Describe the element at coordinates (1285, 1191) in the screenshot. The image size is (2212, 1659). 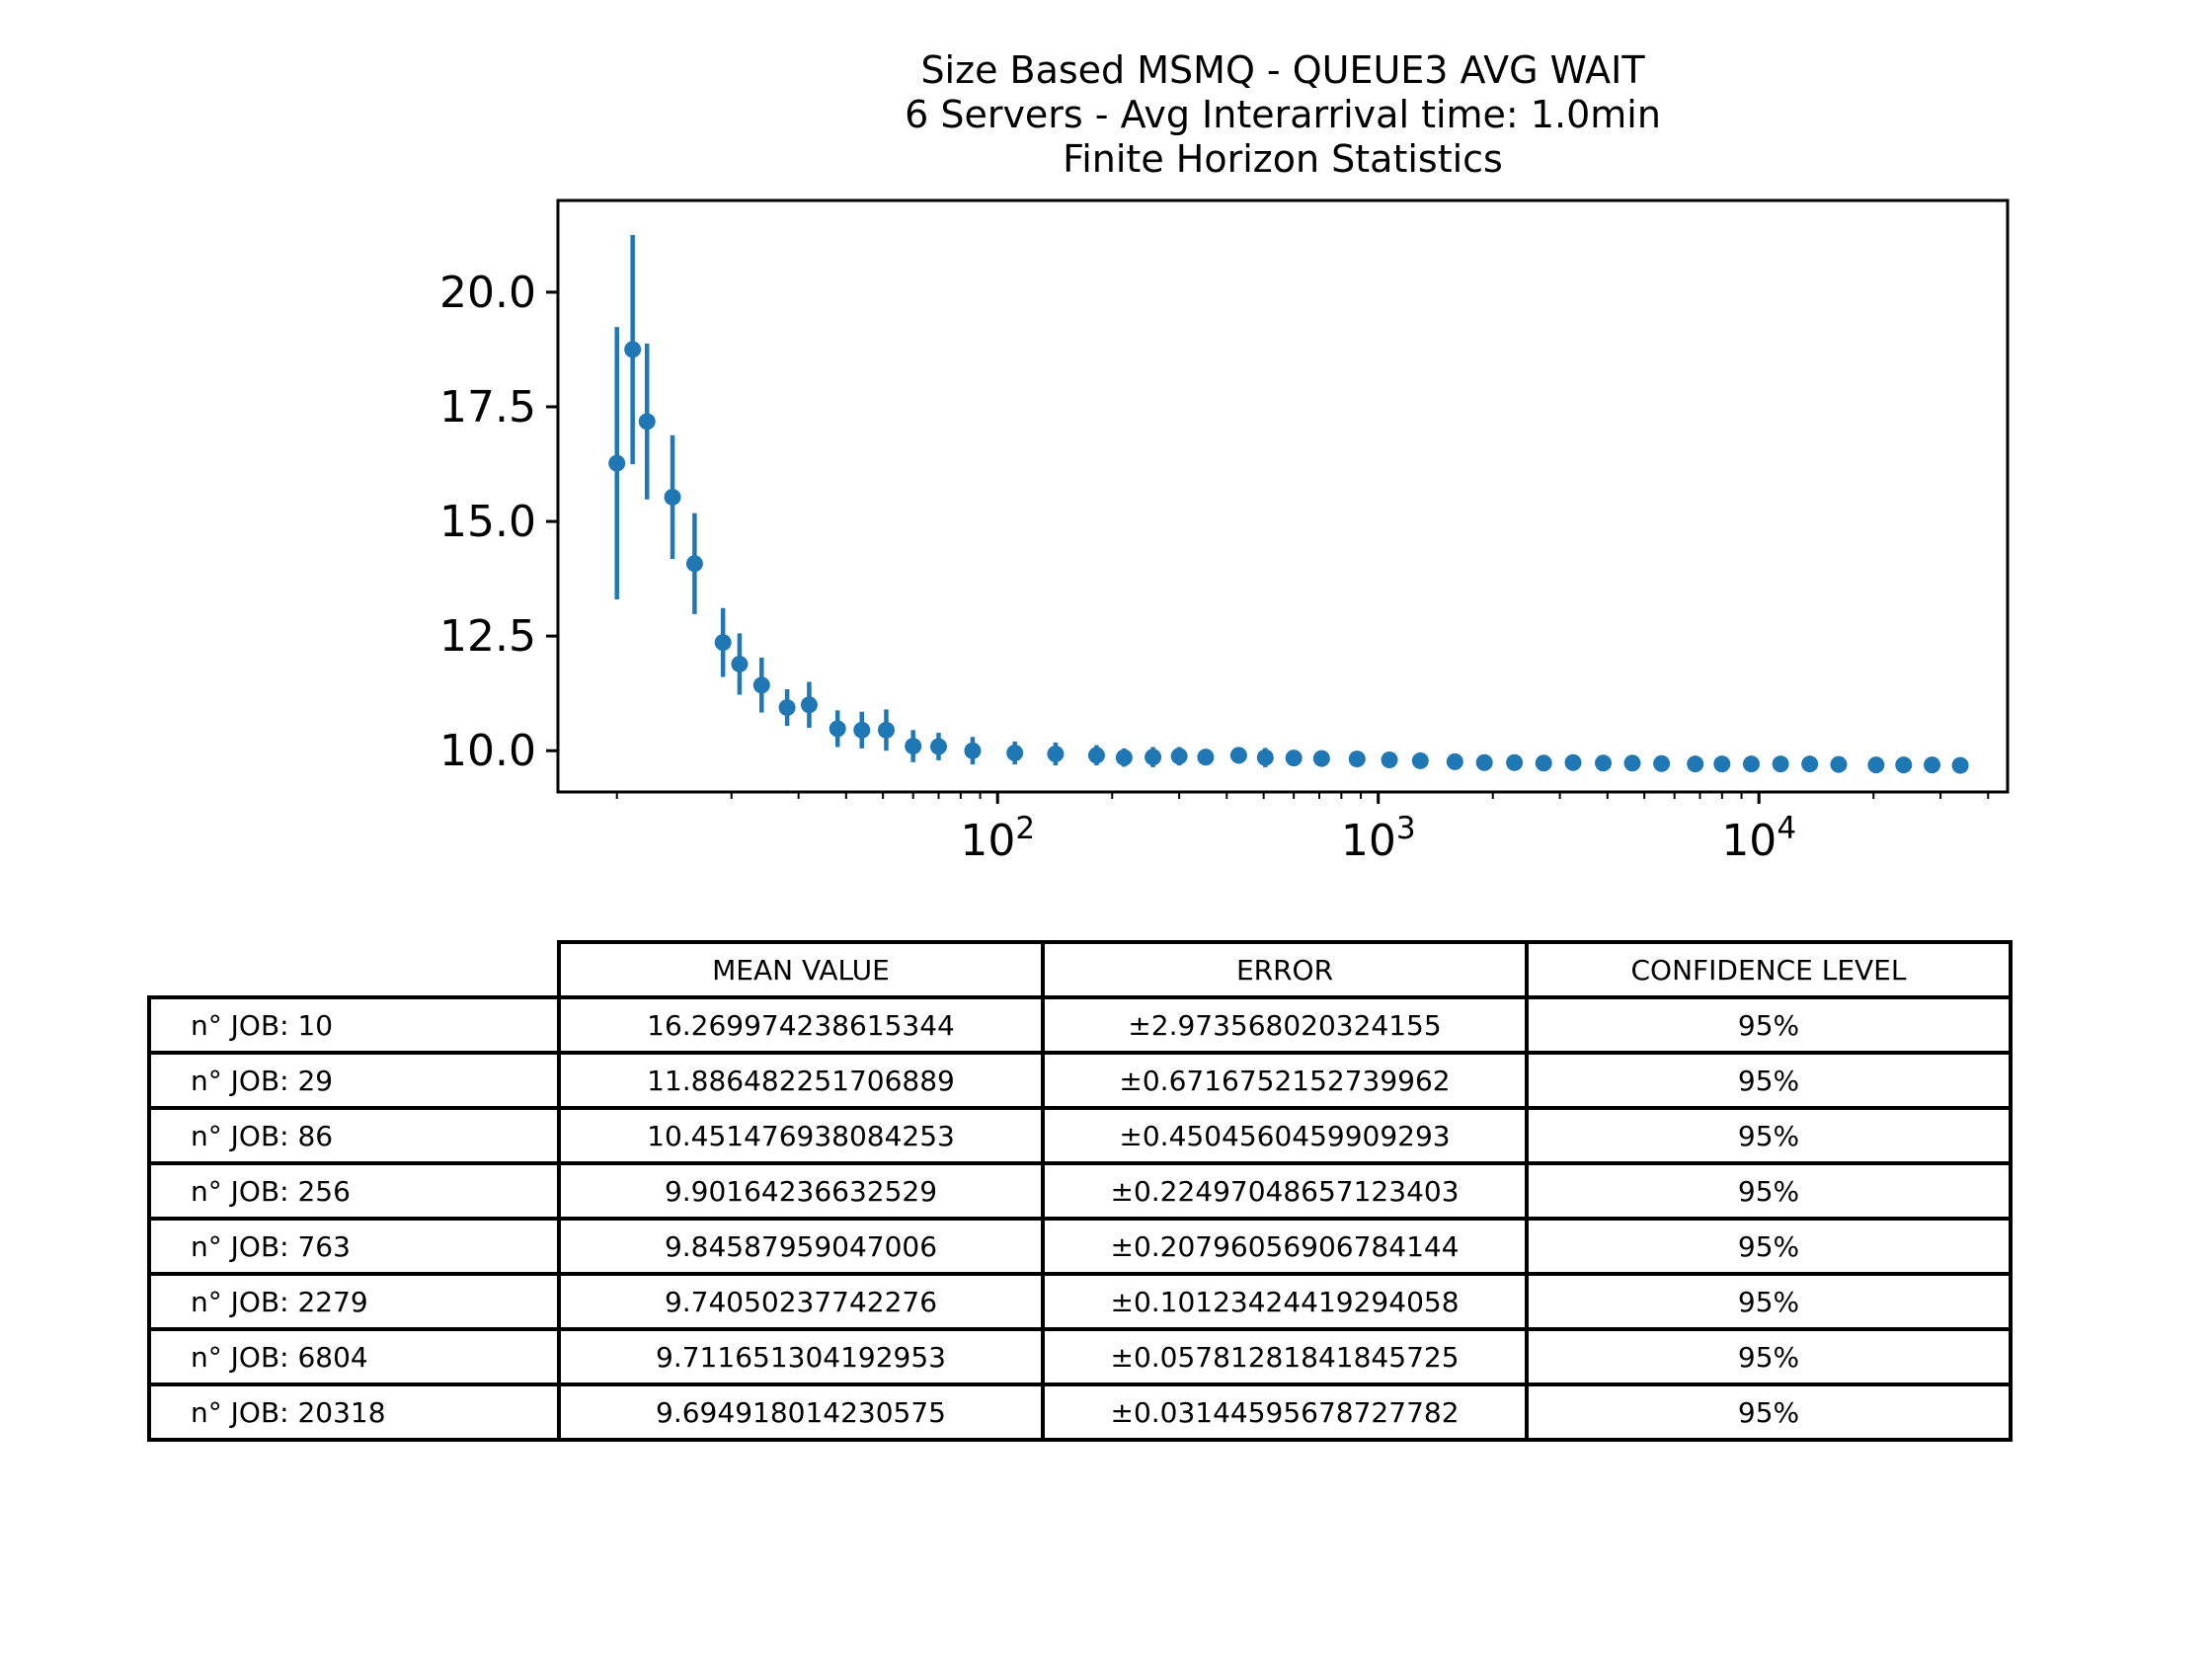
I see `error-cell: ±0.22497048657123403` at that location.